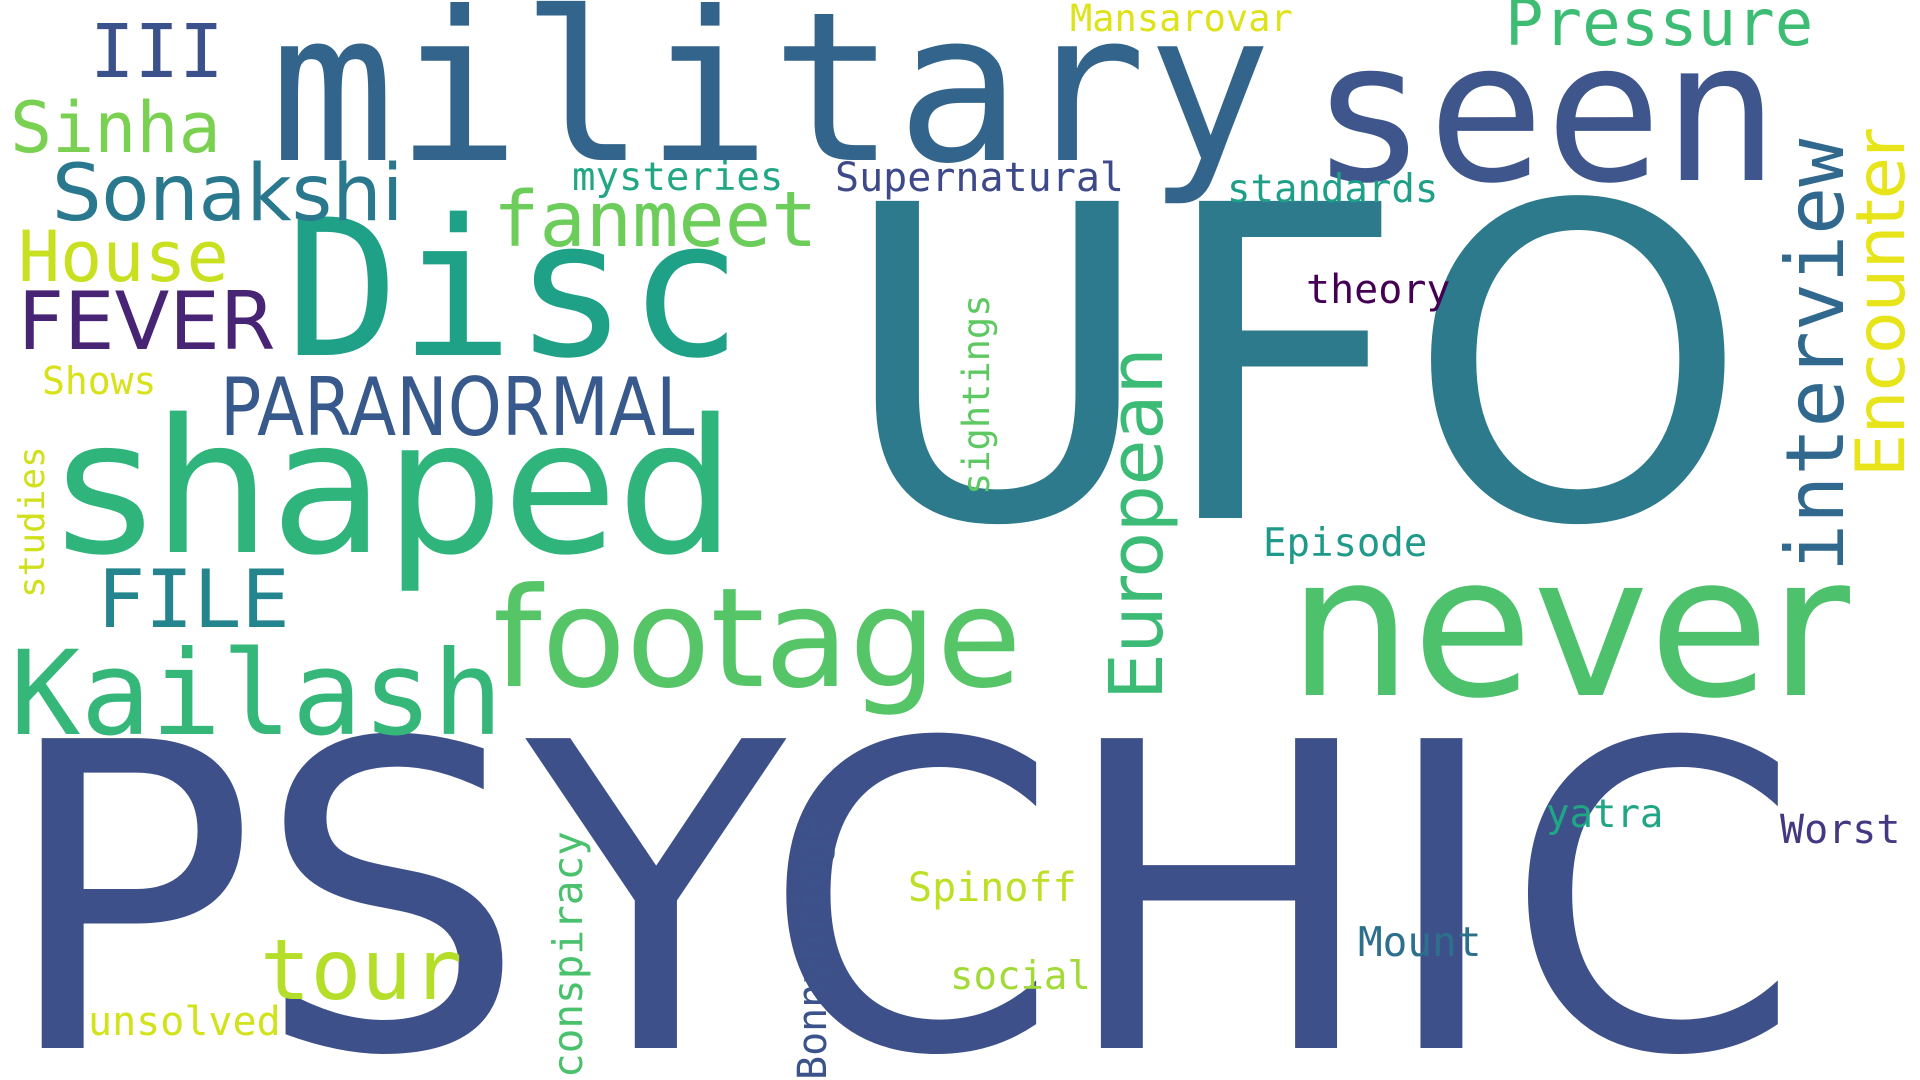 This screenshot has height=1080, width=1920. Describe the element at coordinates (813, 947) in the screenshot. I see `word-bonnybridge: Bonnybridge` at that location.